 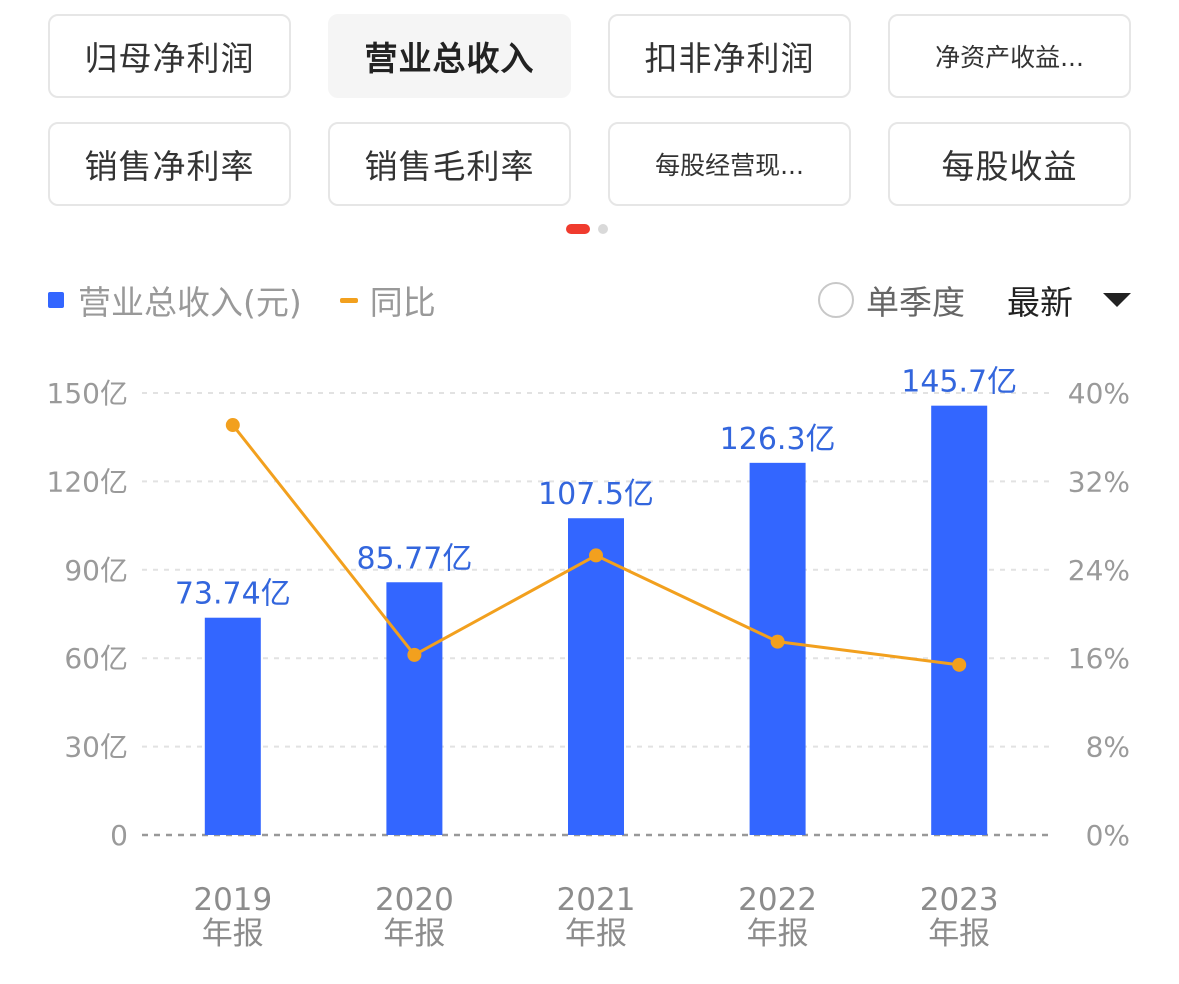 I want to click on x-tick-label-year: 2019, so click(x=232, y=900).